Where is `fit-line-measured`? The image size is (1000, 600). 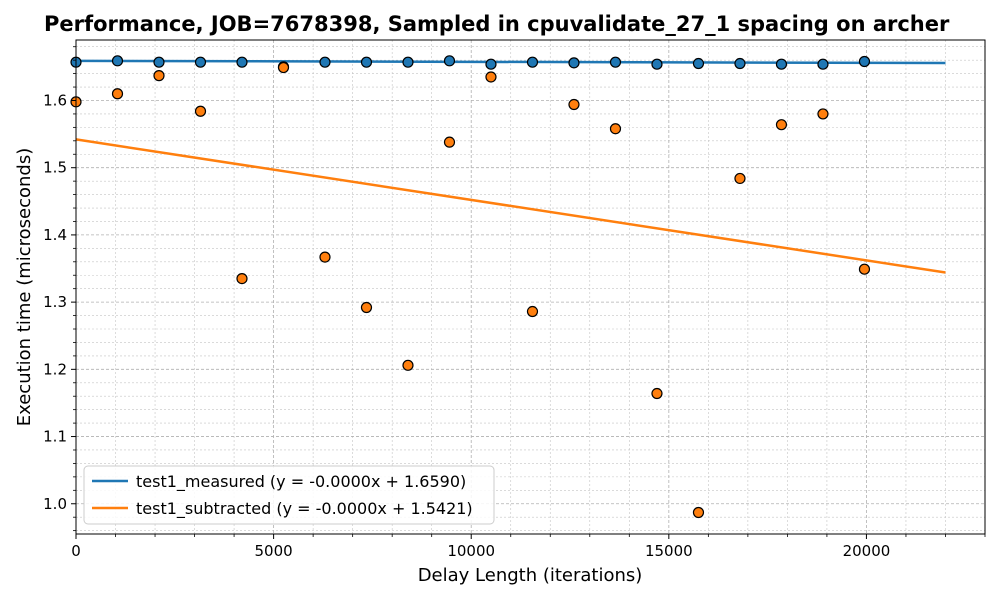 fit-line-measured is located at coordinates (510, 62).